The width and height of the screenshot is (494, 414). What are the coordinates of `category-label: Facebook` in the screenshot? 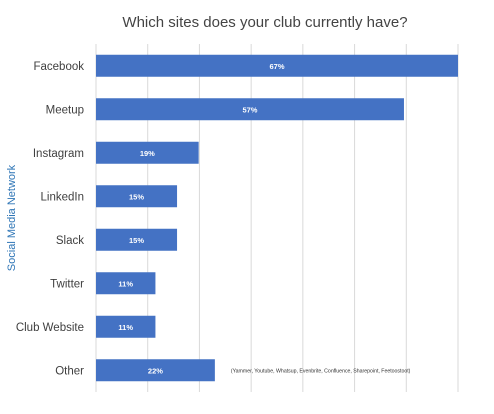 It's located at (58, 67).